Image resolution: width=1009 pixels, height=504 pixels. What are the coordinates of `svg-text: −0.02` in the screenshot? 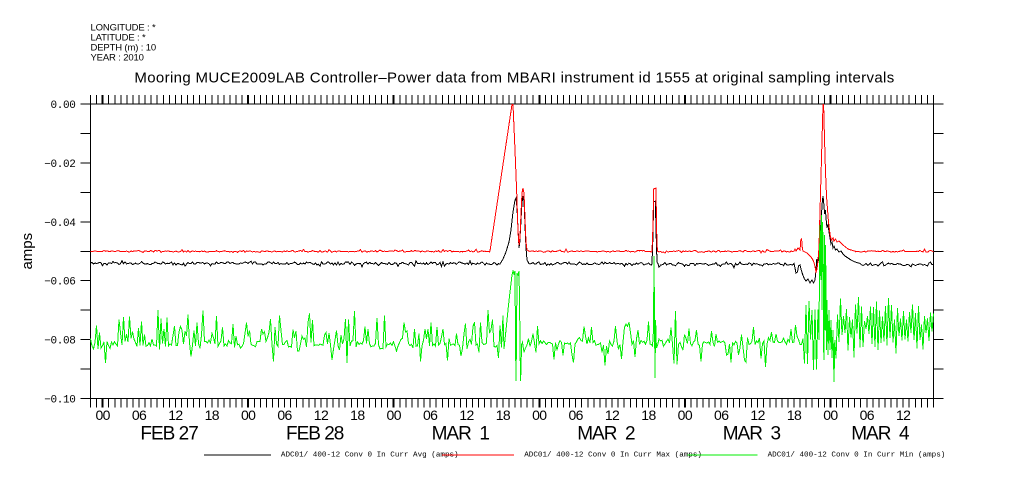 It's located at (59, 165).